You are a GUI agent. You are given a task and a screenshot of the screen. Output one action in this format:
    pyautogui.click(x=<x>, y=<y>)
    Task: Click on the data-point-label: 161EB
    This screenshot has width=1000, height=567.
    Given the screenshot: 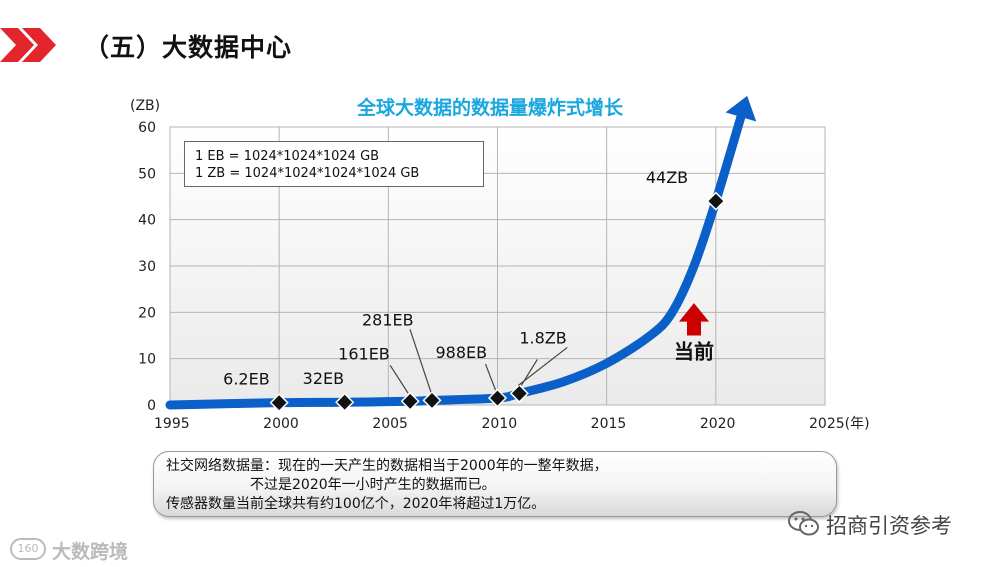 What is the action you would take?
    pyautogui.click(x=364, y=353)
    